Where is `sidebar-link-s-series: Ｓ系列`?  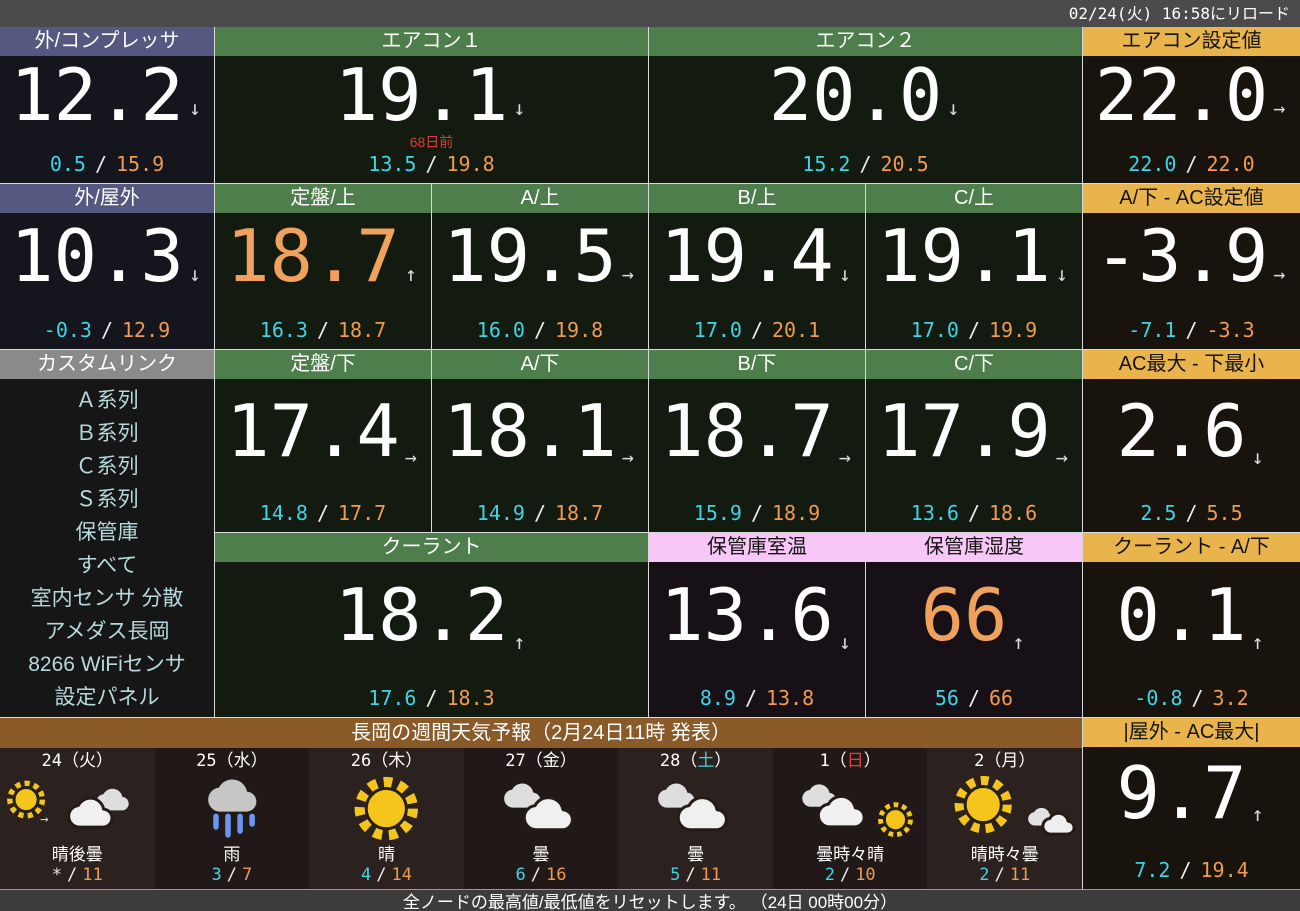
sidebar-link-s-series: Ｓ系列 is located at coordinates (107, 499).